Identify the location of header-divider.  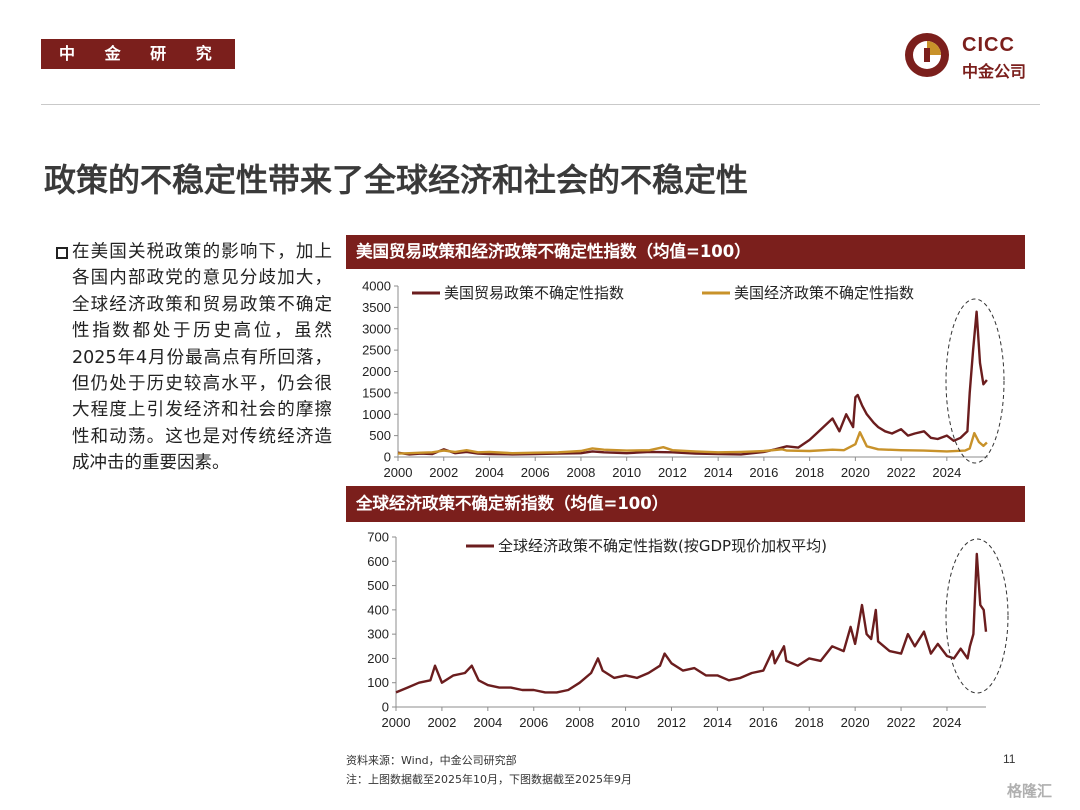
(540, 104).